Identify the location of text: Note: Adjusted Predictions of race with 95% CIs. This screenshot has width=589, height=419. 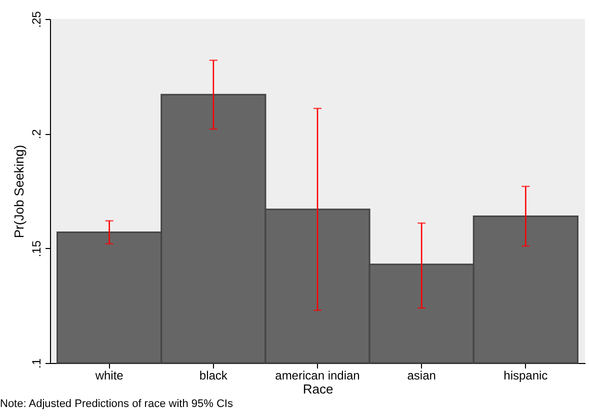
(117, 404).